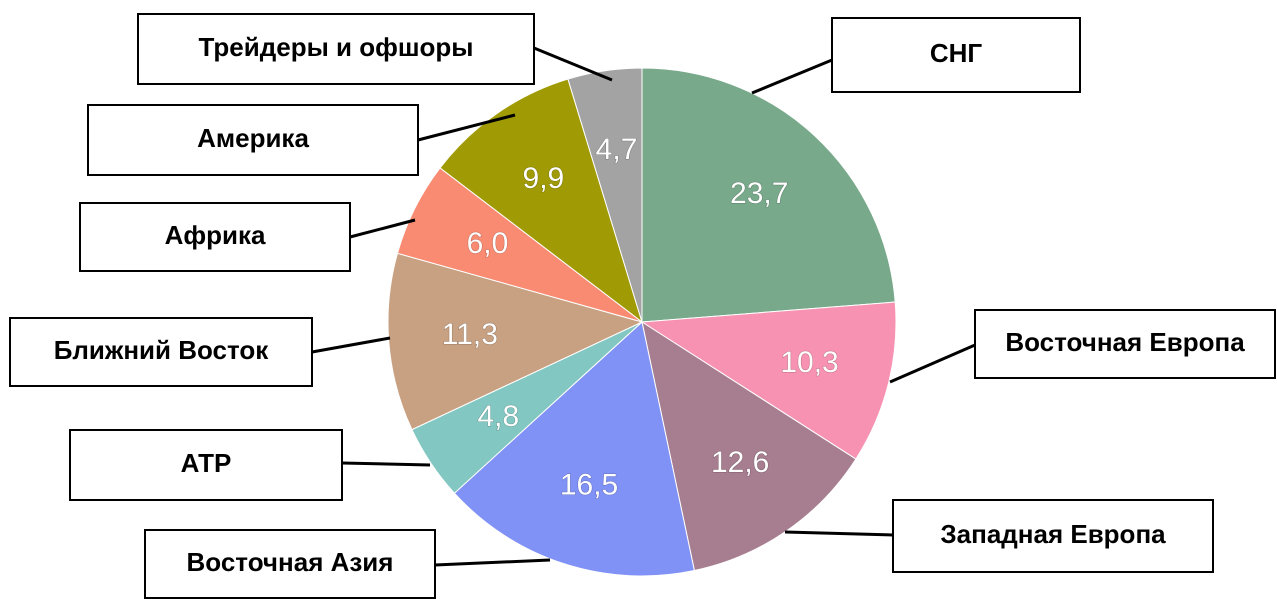  I want to click on slice-label: 23,7, so click(759, 193).